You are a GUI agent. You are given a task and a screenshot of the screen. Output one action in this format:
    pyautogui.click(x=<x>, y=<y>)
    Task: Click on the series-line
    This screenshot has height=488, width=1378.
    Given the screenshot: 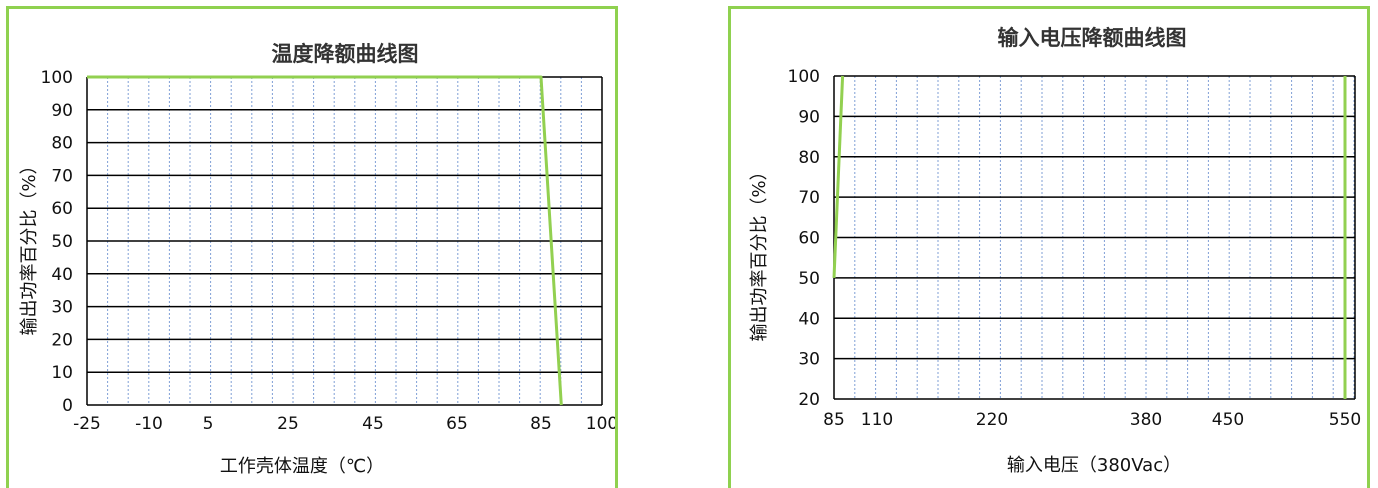 What is the action you would take?
    pyautogui.click(x=838, y=176)
    